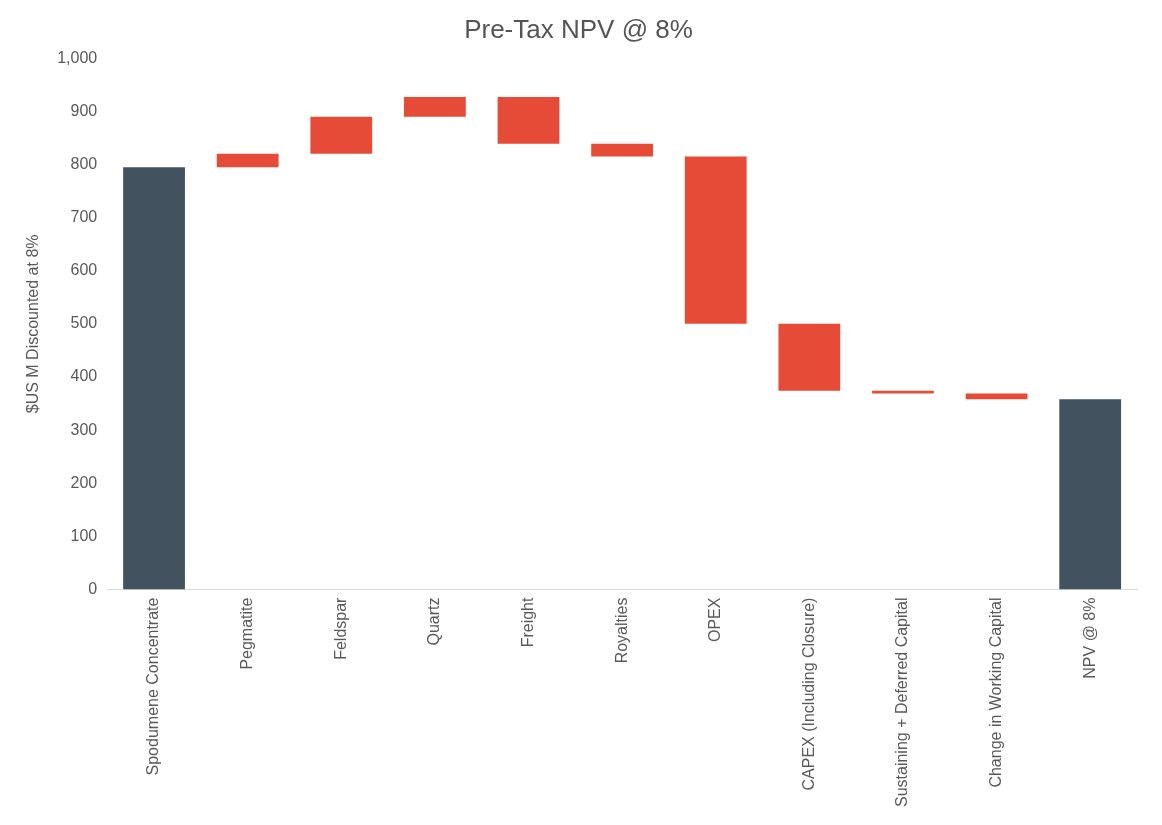  I want to click on y-tick-label: 200, so click(84, 482).